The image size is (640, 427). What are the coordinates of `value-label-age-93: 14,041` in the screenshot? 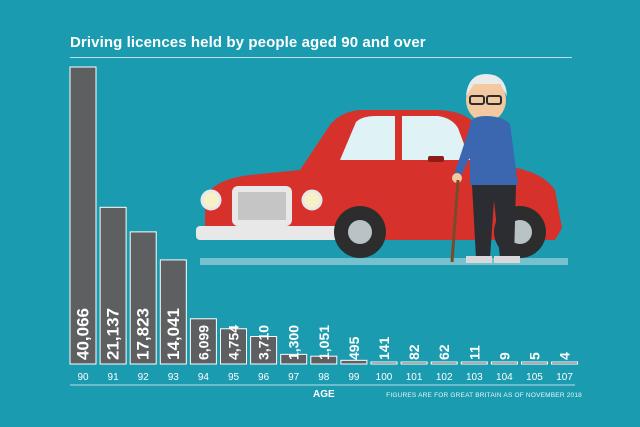 It's located at (173, 334).